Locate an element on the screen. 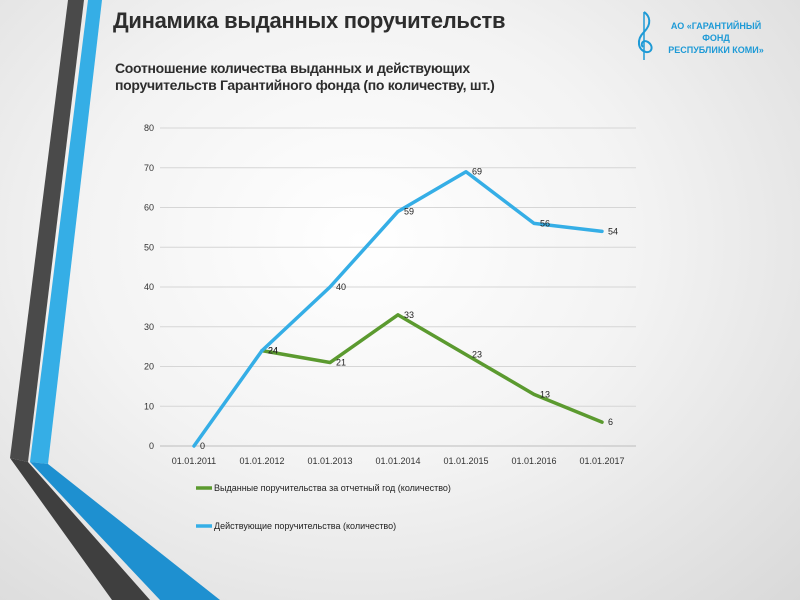  blue-diagonal-stripe is located at coordinates (125, 531).